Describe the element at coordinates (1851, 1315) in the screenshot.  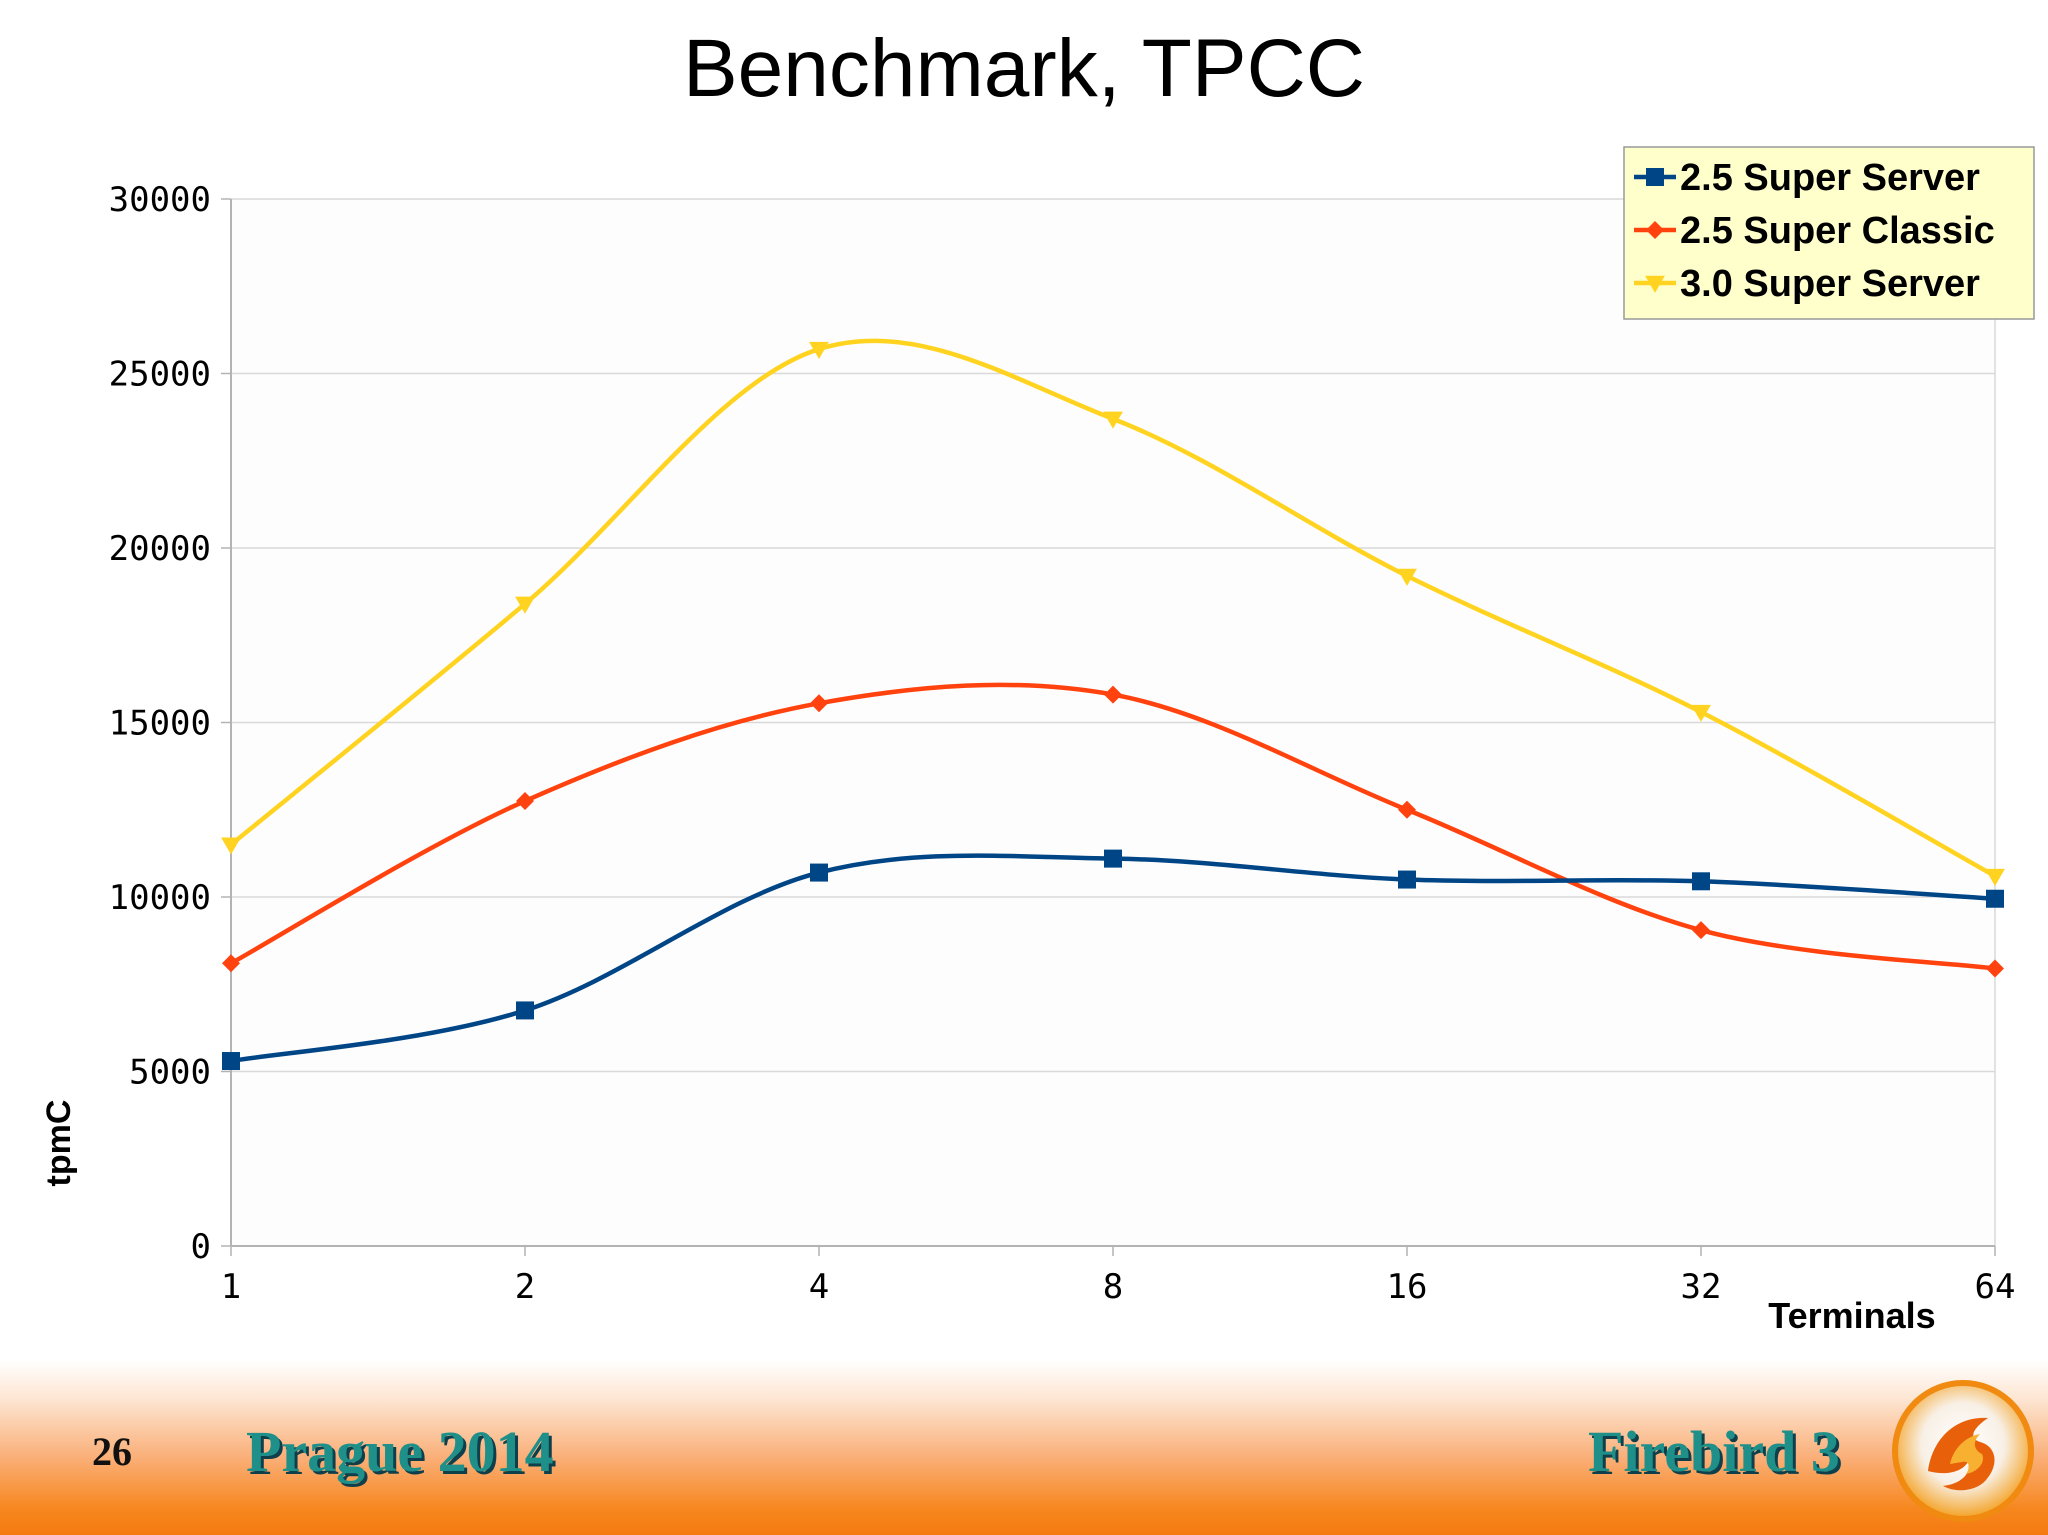
I see `x-axis-label: Terminals` at that location.